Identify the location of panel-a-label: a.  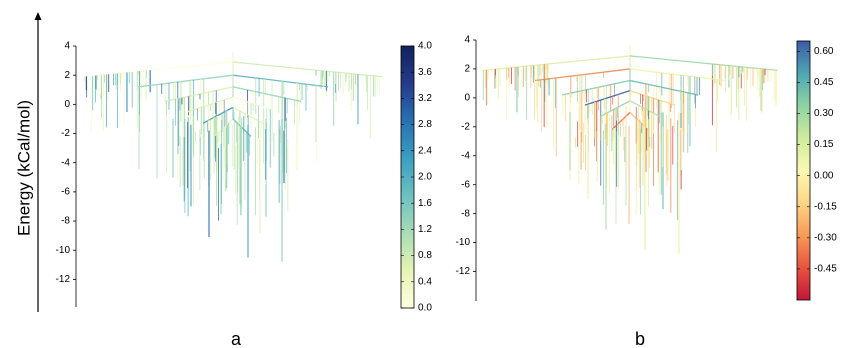
(236, 338).